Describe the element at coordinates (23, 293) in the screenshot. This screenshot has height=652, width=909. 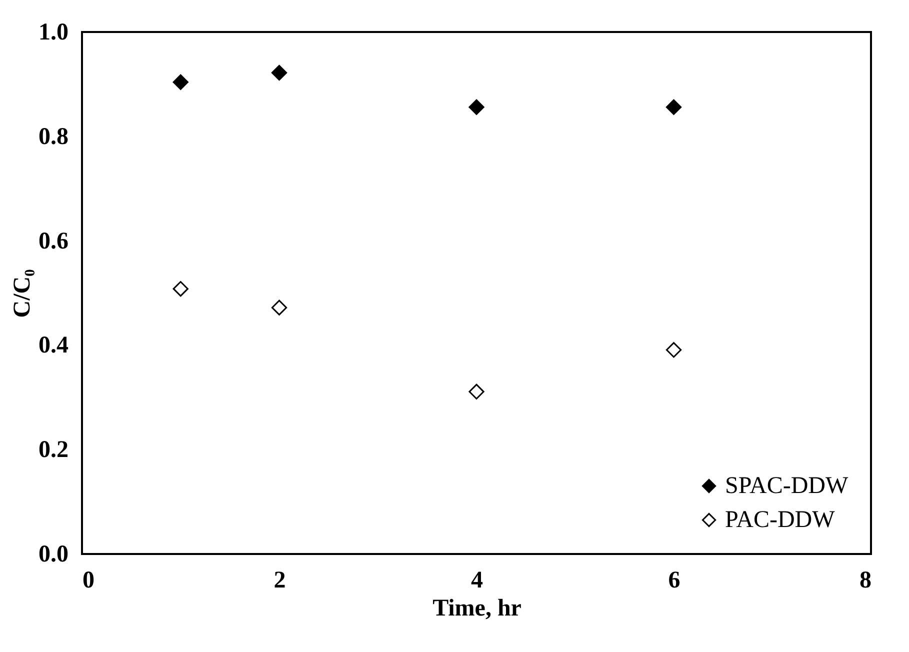
I see `y-axis-title: C/C₀` at that location.